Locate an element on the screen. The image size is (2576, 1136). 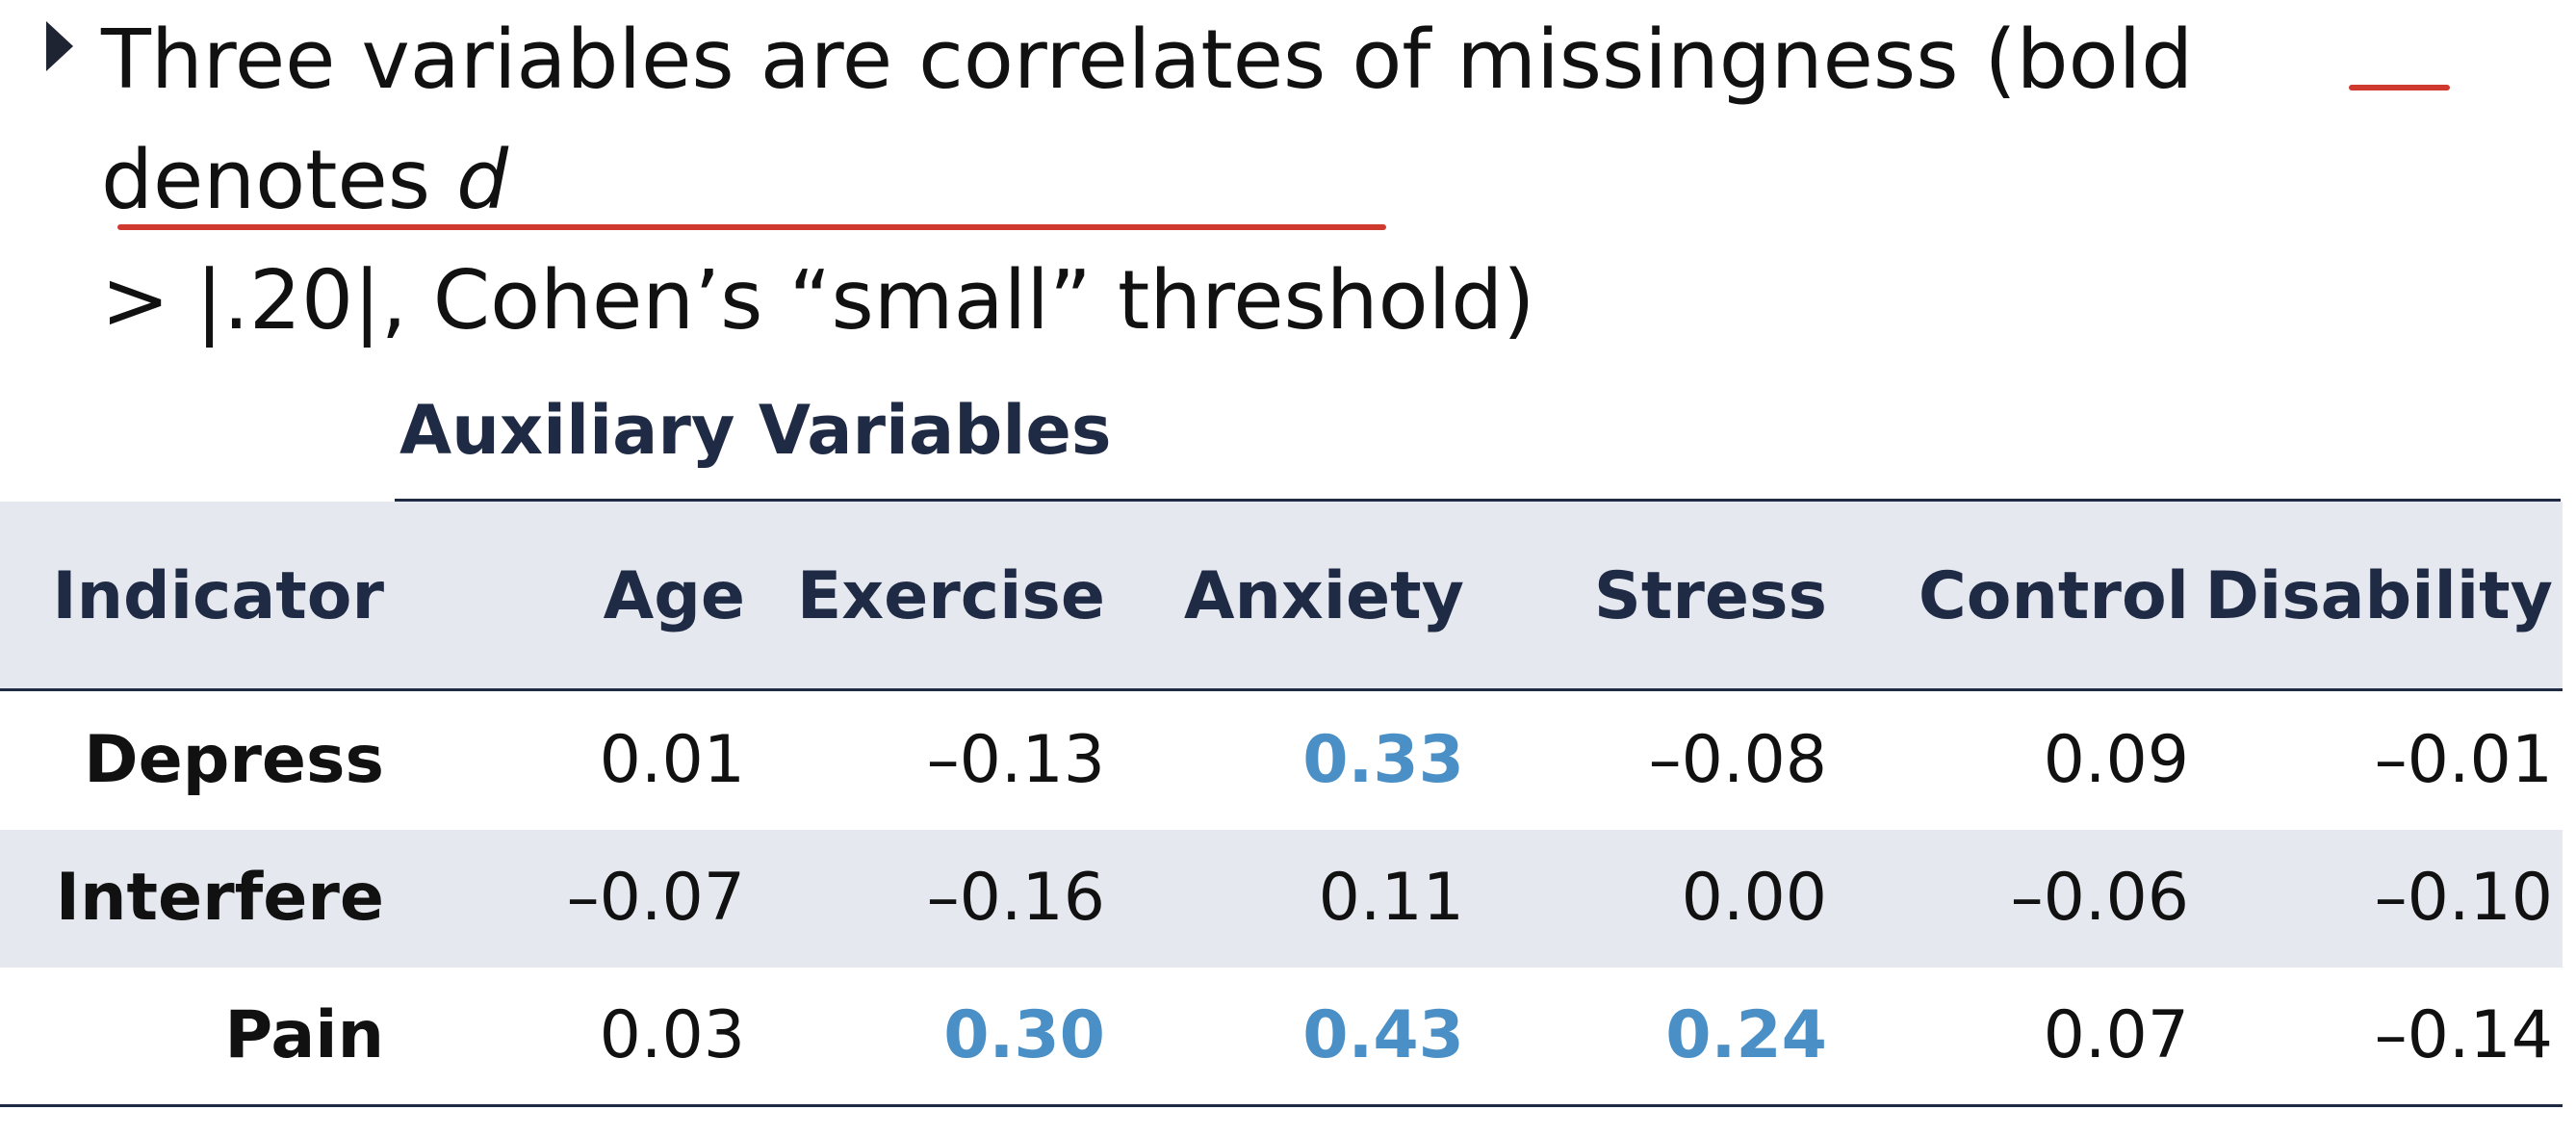
table-bottom-rule is located at coordinates (1281, 1105).